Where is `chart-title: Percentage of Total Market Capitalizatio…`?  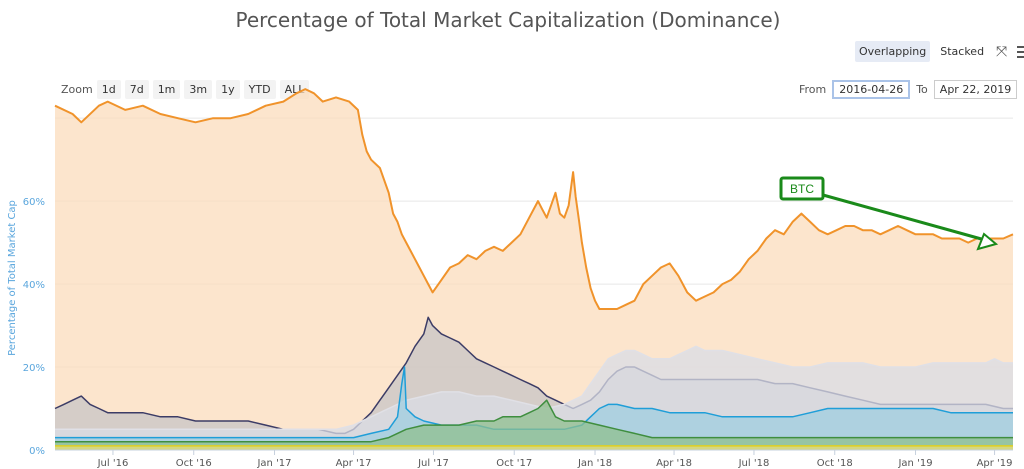
chart-title: Percentage of Total Market Capitalizatio… is located at coordinates (508, 20).